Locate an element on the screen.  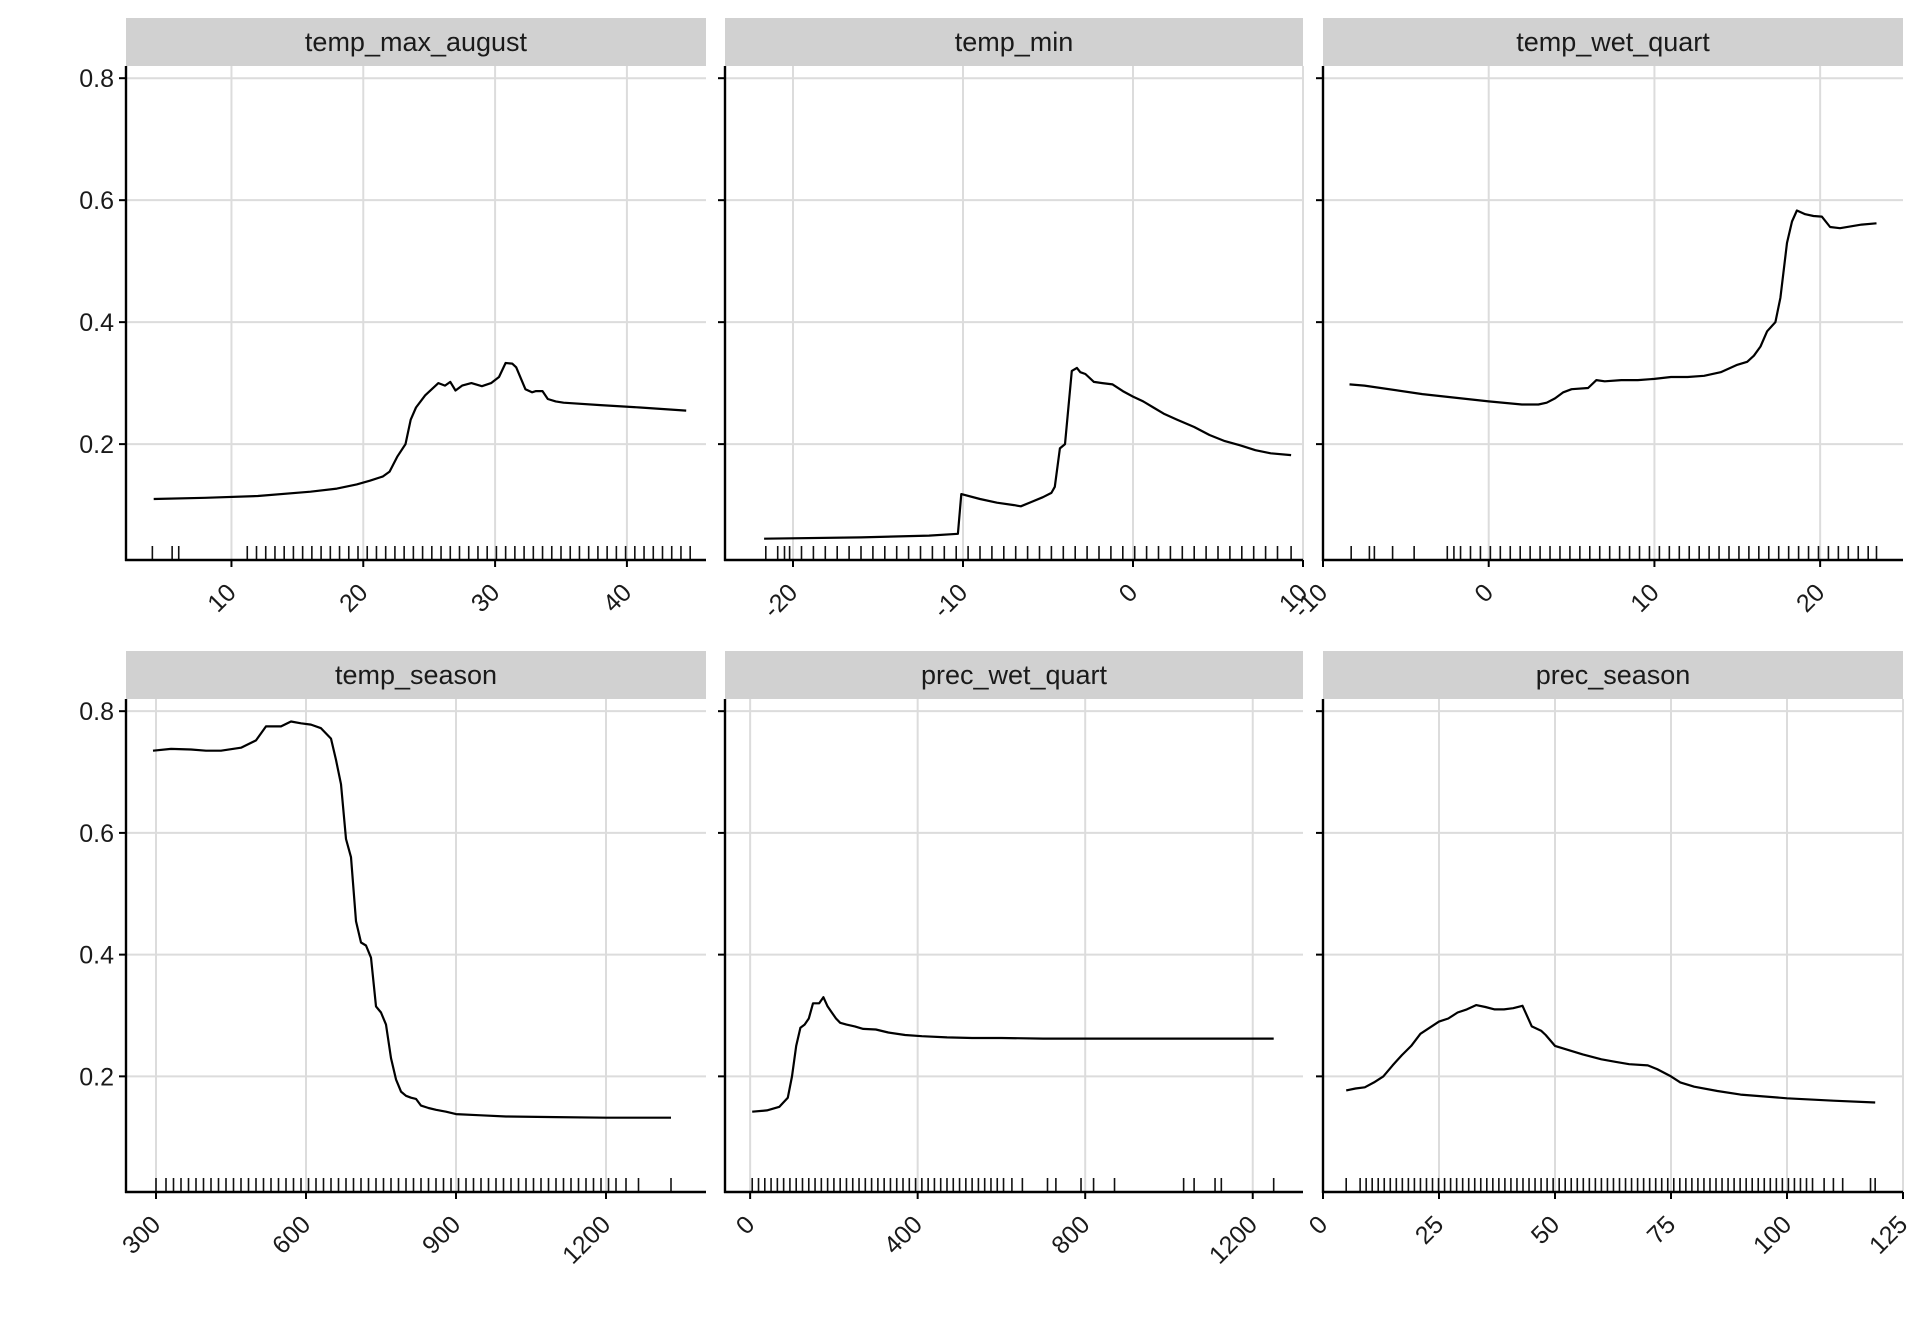
panel-4: prec_wet_quart 0 400 800 1200 is located at coordinates (1010, 960).